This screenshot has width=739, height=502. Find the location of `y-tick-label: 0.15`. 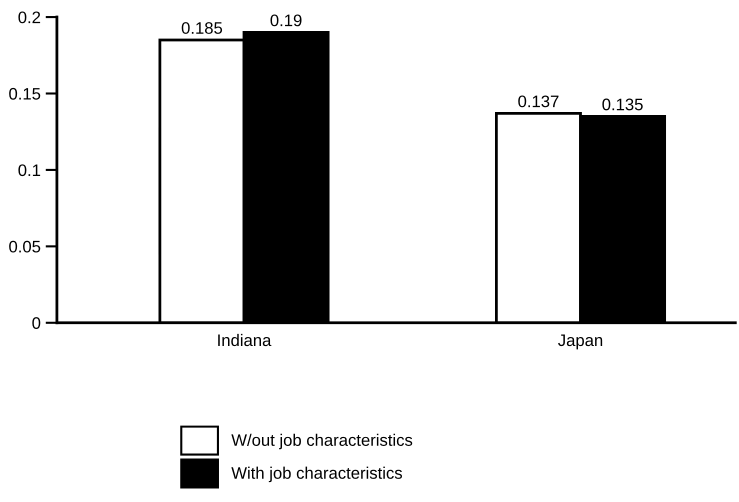

y-tick-label: 0.15 is located at coordinates (24, 94).